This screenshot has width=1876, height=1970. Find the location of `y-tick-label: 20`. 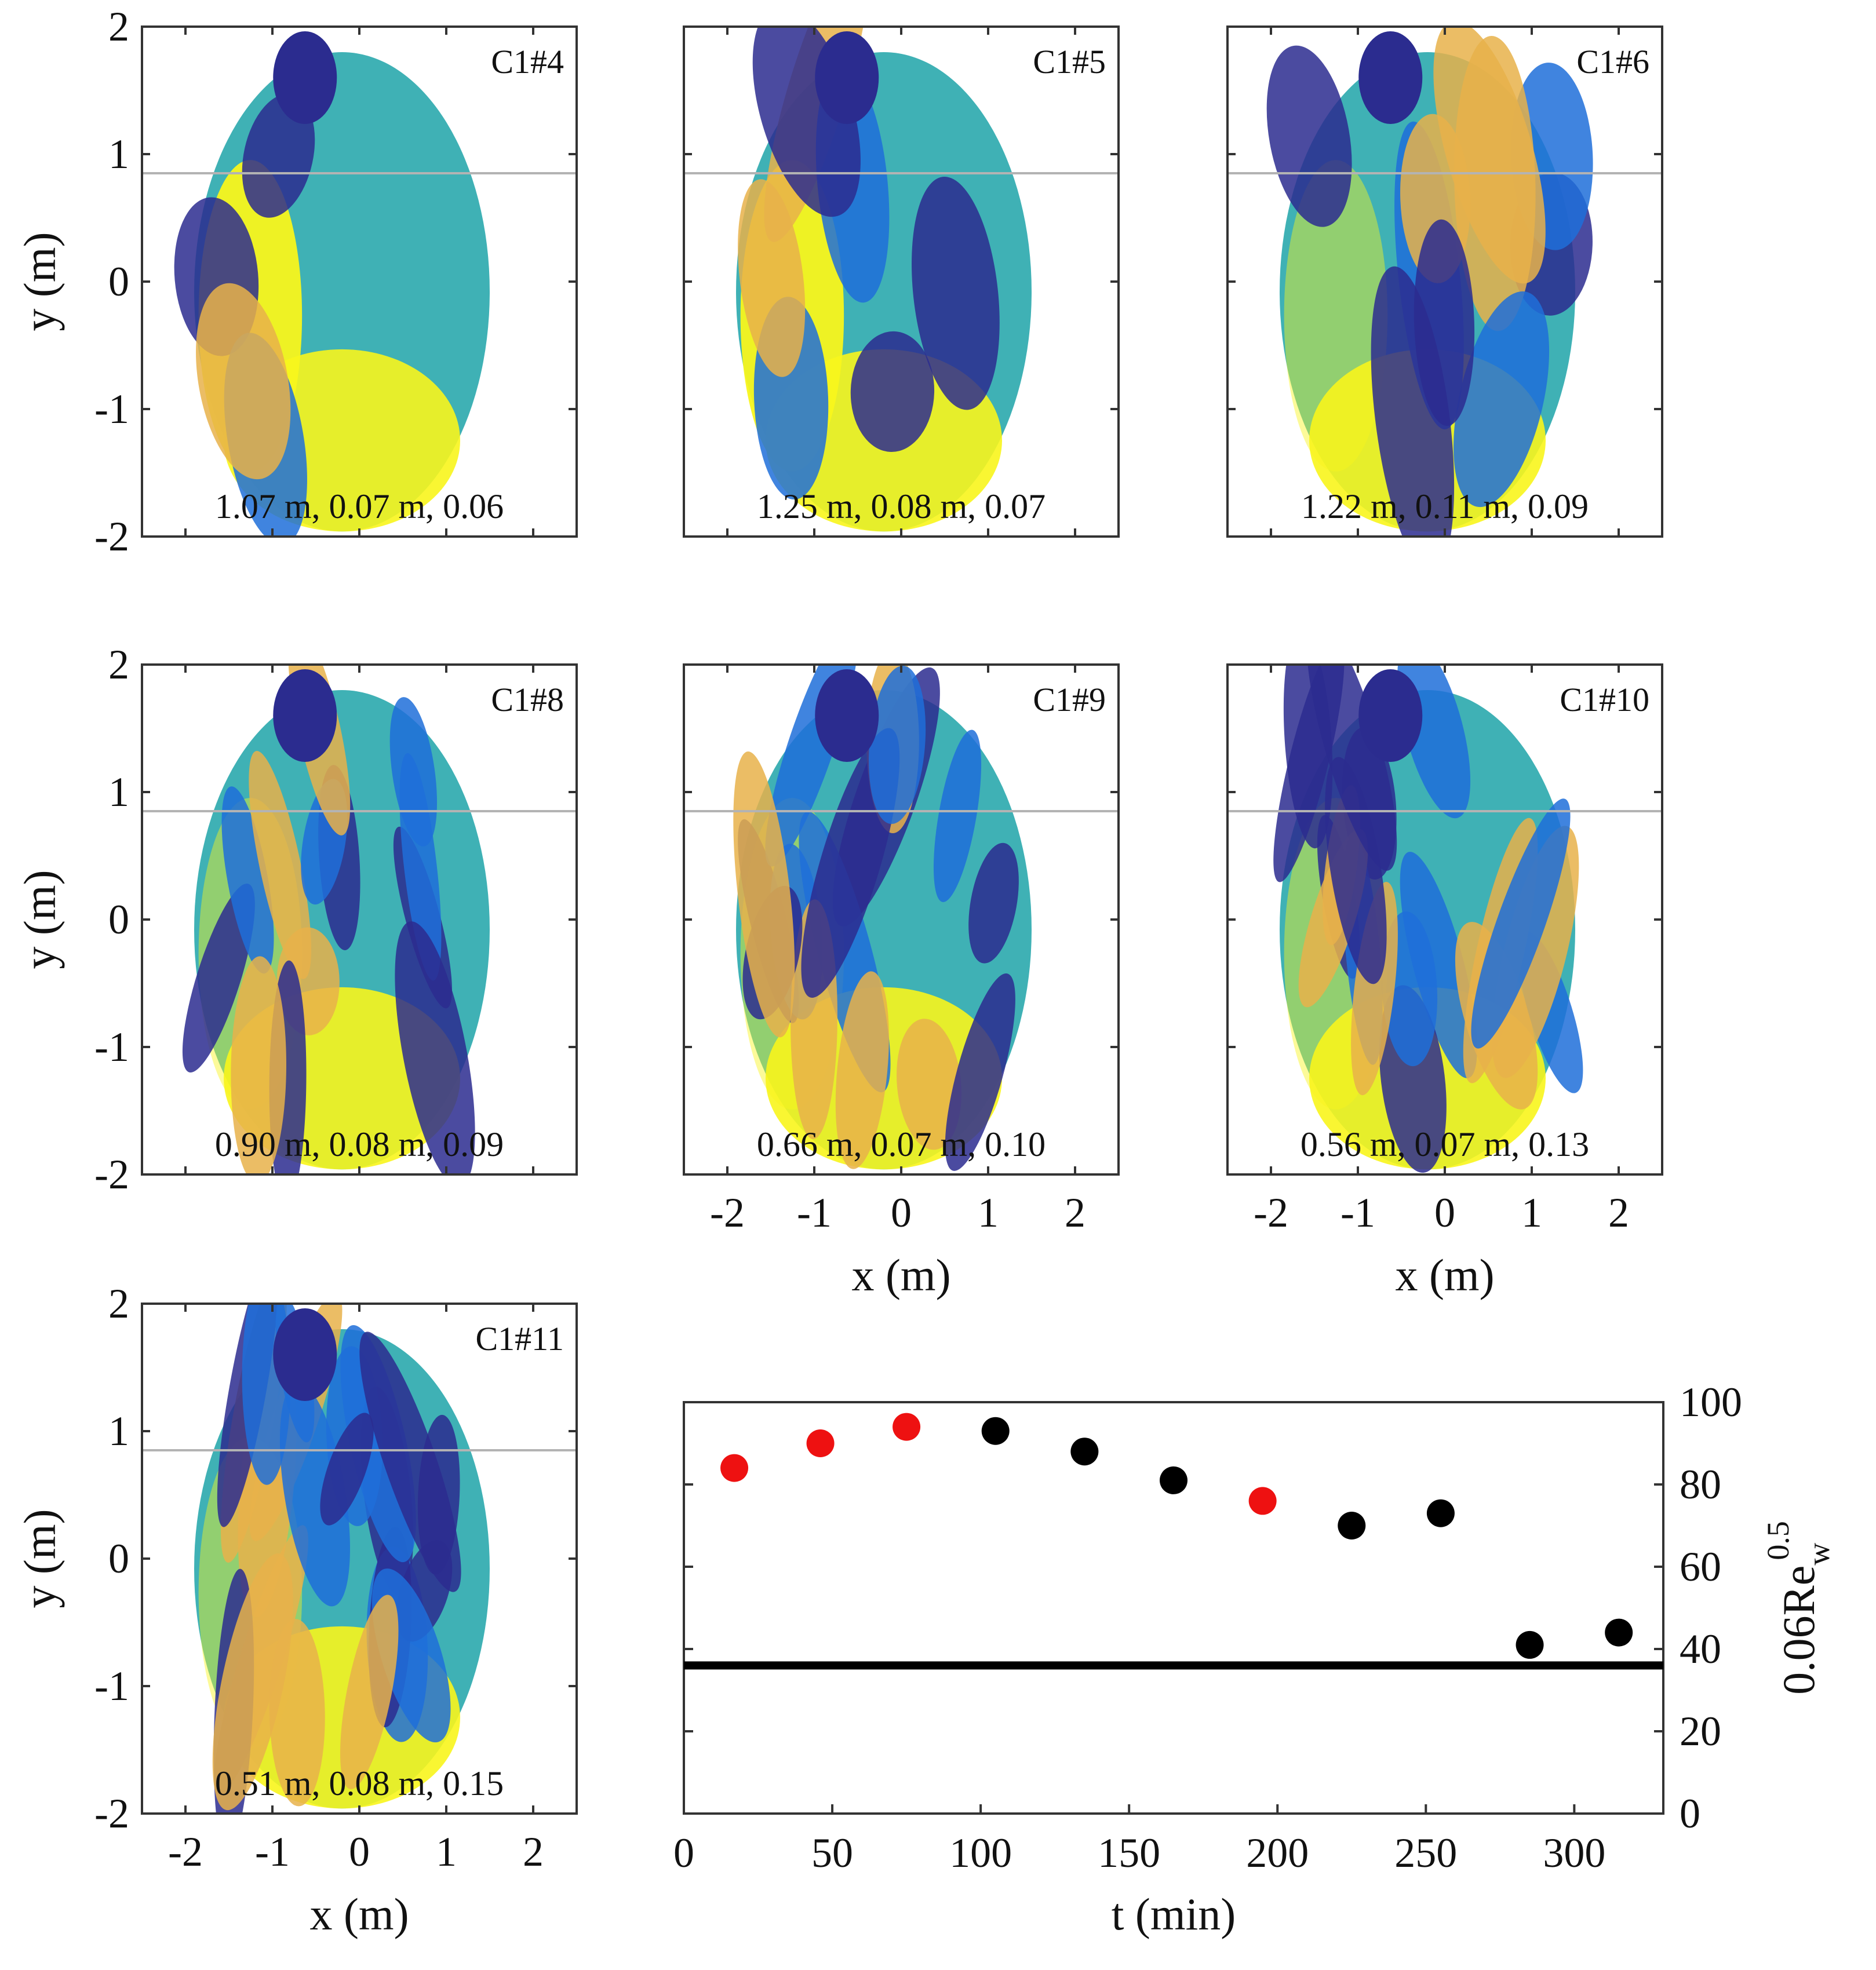

y-tick-label: 20 is located at coordinates (1700, 1731).